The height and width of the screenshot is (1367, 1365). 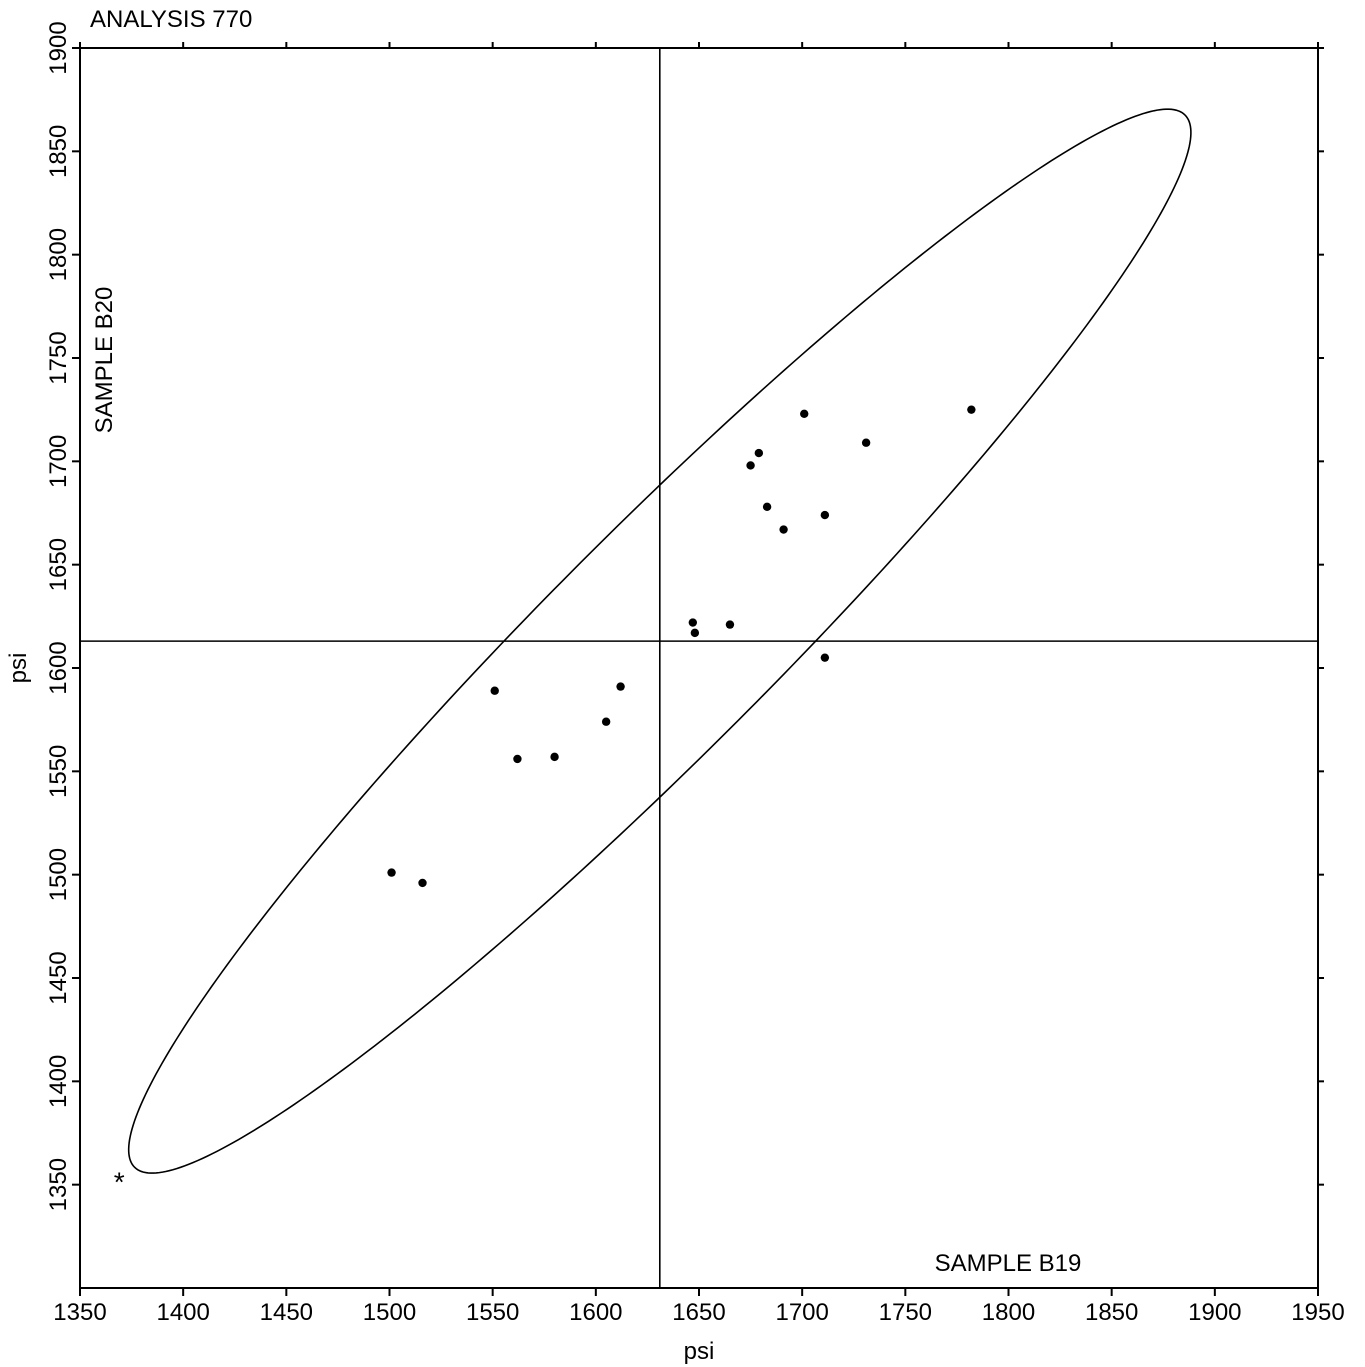 What do you see at coordinates (1214, 1312) in the screenshot?
I see `x-tick-label: 1900` at bounding box center [1214, 1312].